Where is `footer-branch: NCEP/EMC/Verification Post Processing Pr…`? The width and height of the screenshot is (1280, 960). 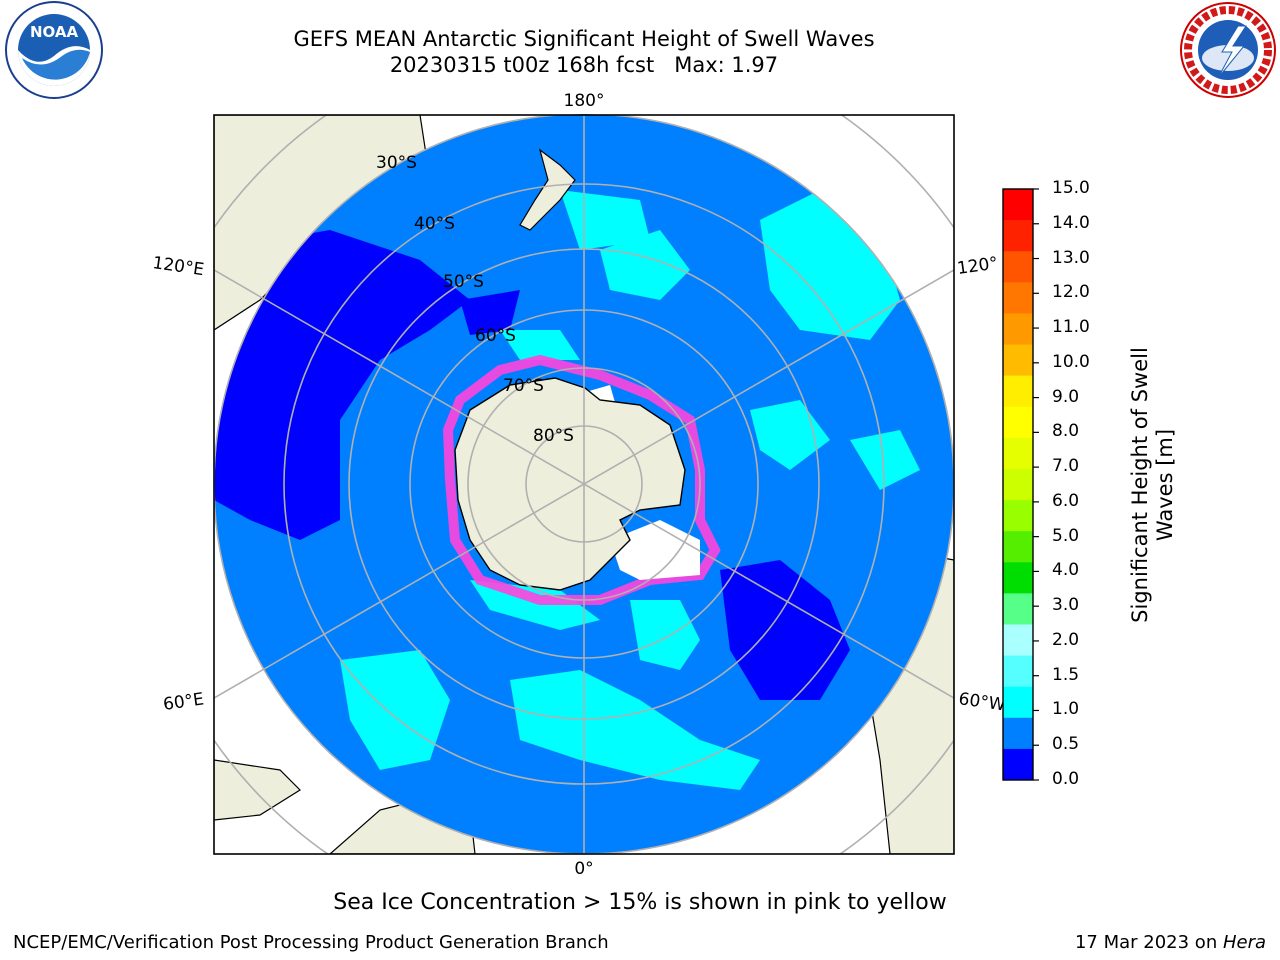 footer-branch: NCEP/EMC/Verification Post Processing Pr… is located at coordinates (311, 942).